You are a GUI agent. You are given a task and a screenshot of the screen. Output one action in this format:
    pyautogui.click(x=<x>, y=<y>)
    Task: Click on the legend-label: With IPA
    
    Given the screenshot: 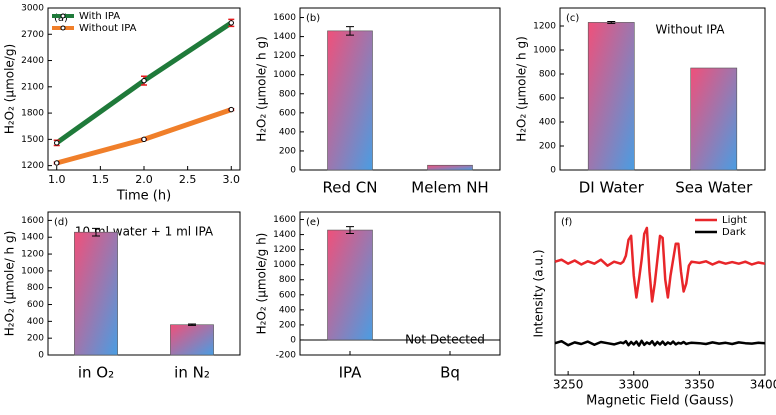 What is the action you would take?
    pyautogui.click(x=99, y=16)
    